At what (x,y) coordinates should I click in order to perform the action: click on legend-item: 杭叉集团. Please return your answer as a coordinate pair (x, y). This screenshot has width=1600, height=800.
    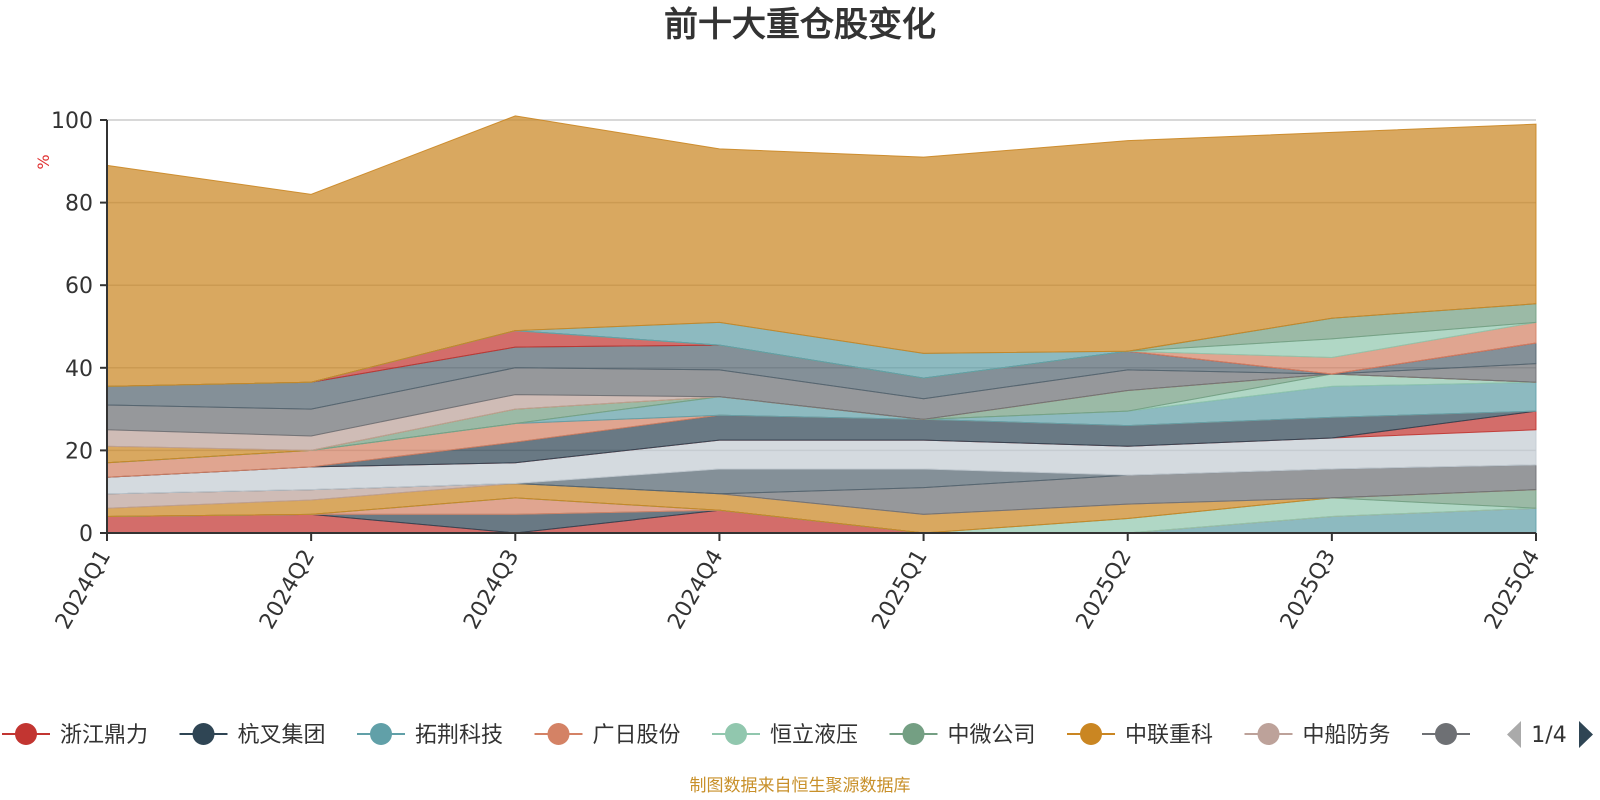
    Looking at the image, I should click on (252, 735).